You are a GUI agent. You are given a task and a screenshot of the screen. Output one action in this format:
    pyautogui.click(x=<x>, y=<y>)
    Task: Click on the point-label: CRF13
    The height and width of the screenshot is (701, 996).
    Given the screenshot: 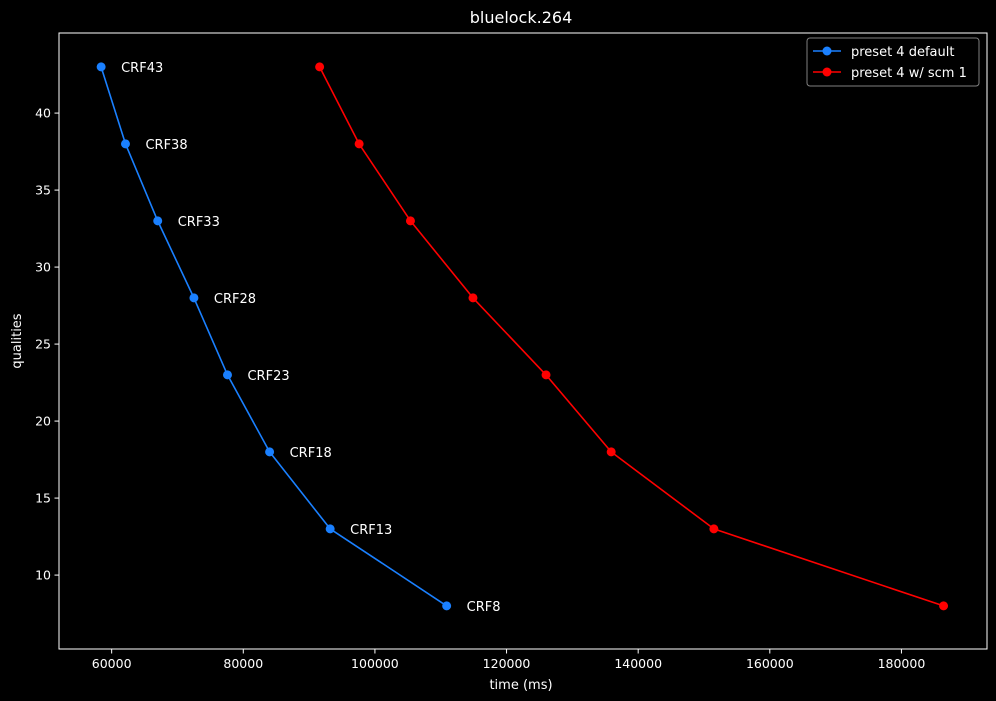 What is the action you would take?
    pyautogui.click(x=371, y=530)
    